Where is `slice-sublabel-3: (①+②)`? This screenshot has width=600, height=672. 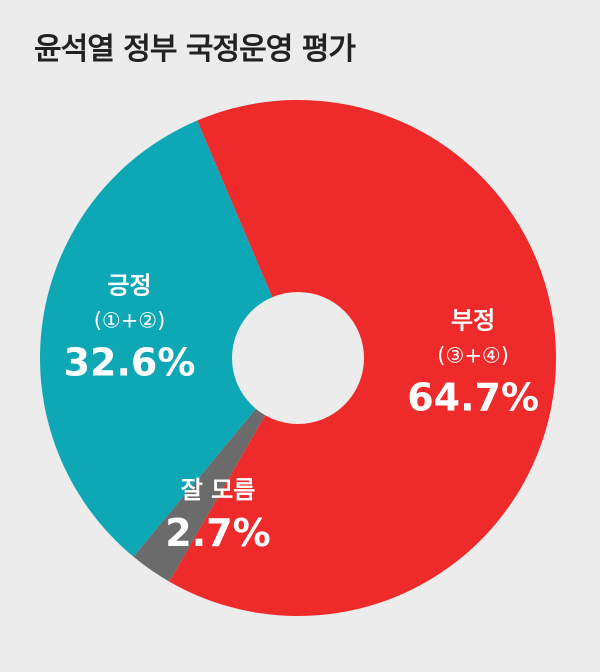 slice-sublabel-3: (①+②) is located at coordinates (130, 320).